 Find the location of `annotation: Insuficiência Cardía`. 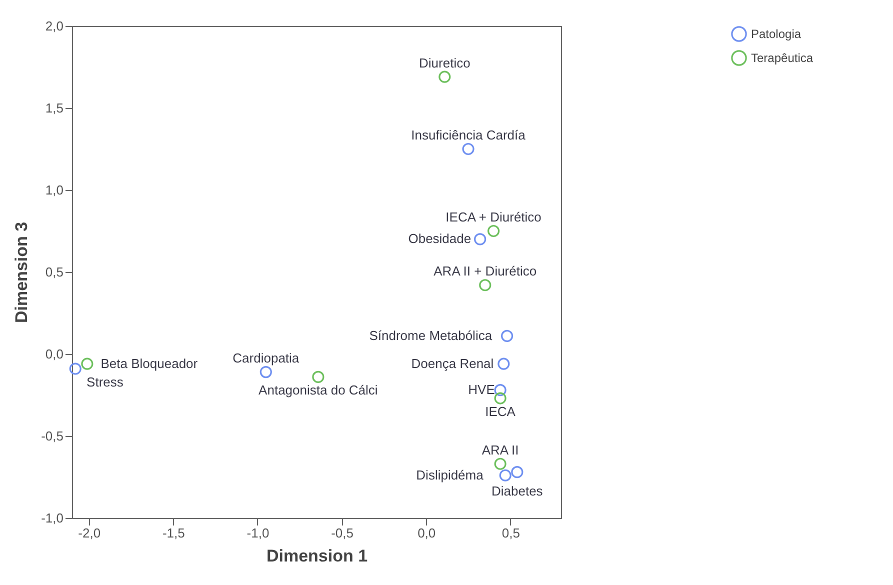

annotation: Insuficiência Cardía is located at coordinates (468, 135).